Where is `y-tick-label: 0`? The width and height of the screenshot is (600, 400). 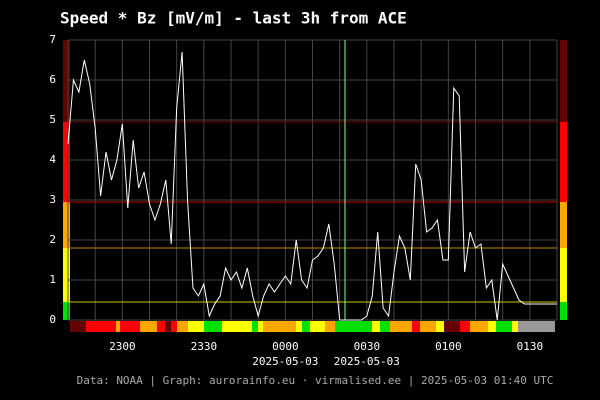 y-tick-label: 0 is located at coordinates (52, 319).